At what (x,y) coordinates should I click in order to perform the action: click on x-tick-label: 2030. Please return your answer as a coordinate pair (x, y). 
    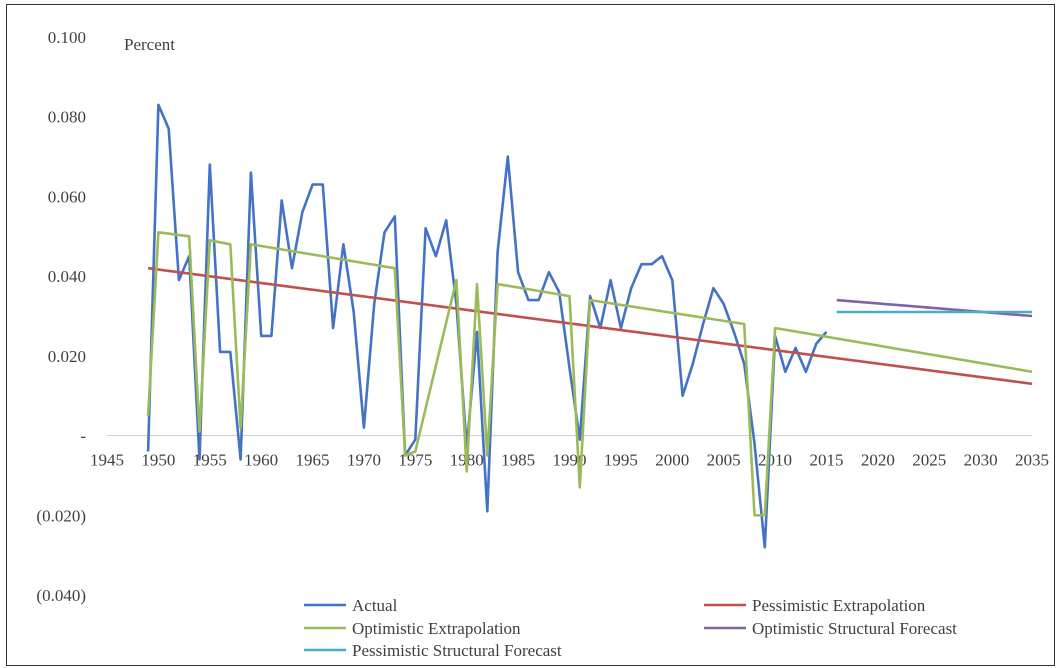
    Looking at the image, I should click on (981, 460).